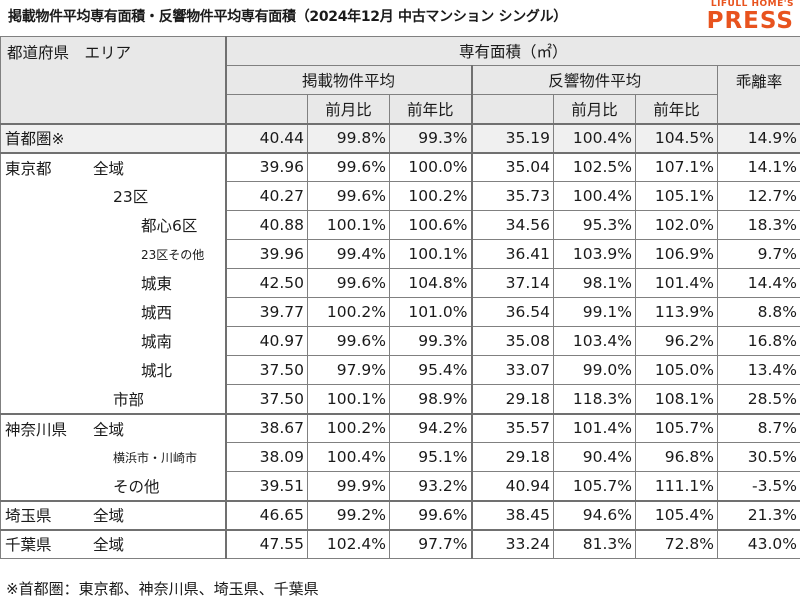 This screenshot has width=800, height=600. Describe the element at coordinates (348, 486) in the screenshot. I see `listed-mom-cell: 99.9%` at that location.